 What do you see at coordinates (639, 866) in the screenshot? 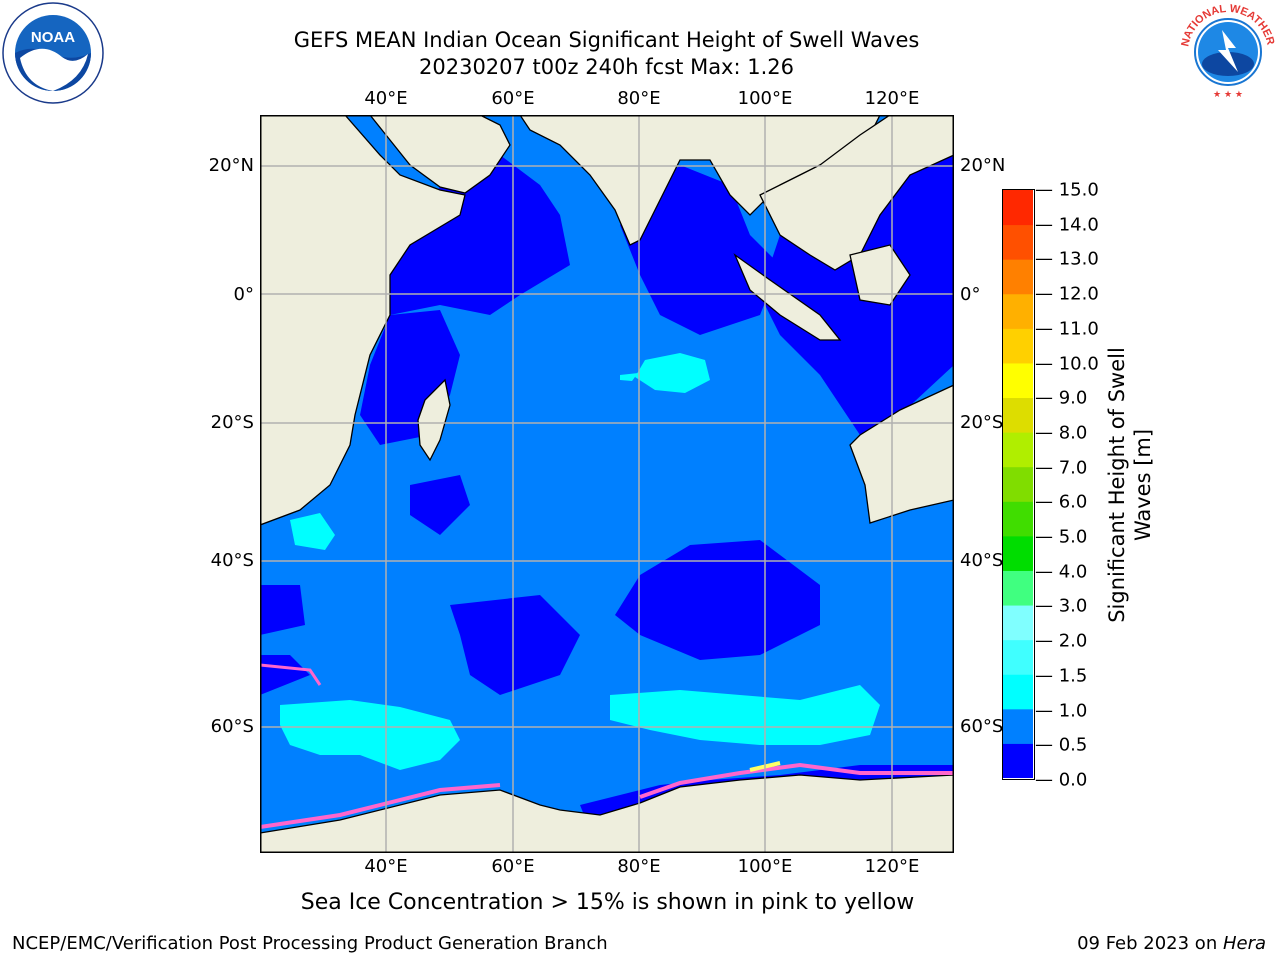
I see `lon-label-bottom-80e: 80°E` at bounding box center [639, 866].